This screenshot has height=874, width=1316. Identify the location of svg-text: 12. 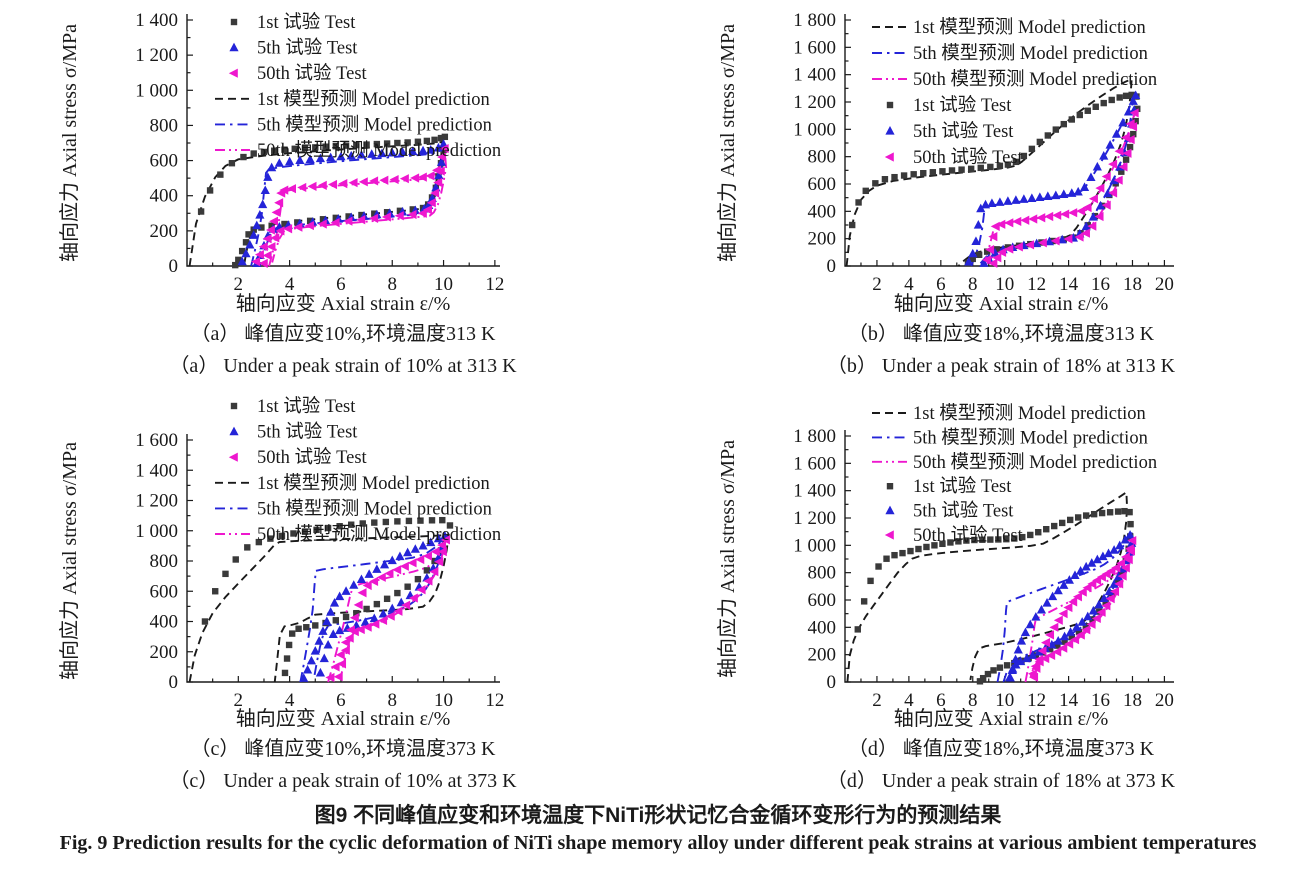
(1036, 699).